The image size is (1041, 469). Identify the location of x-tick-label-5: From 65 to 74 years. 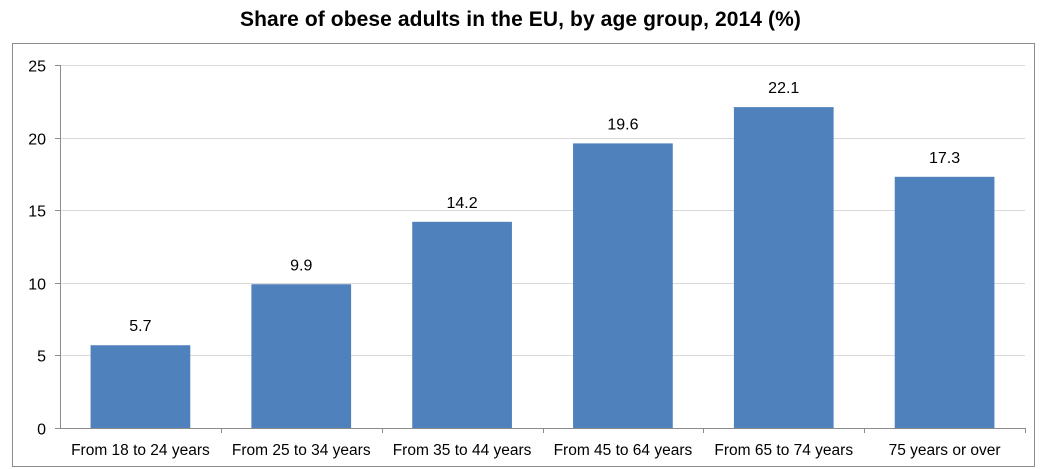
(783, 450).